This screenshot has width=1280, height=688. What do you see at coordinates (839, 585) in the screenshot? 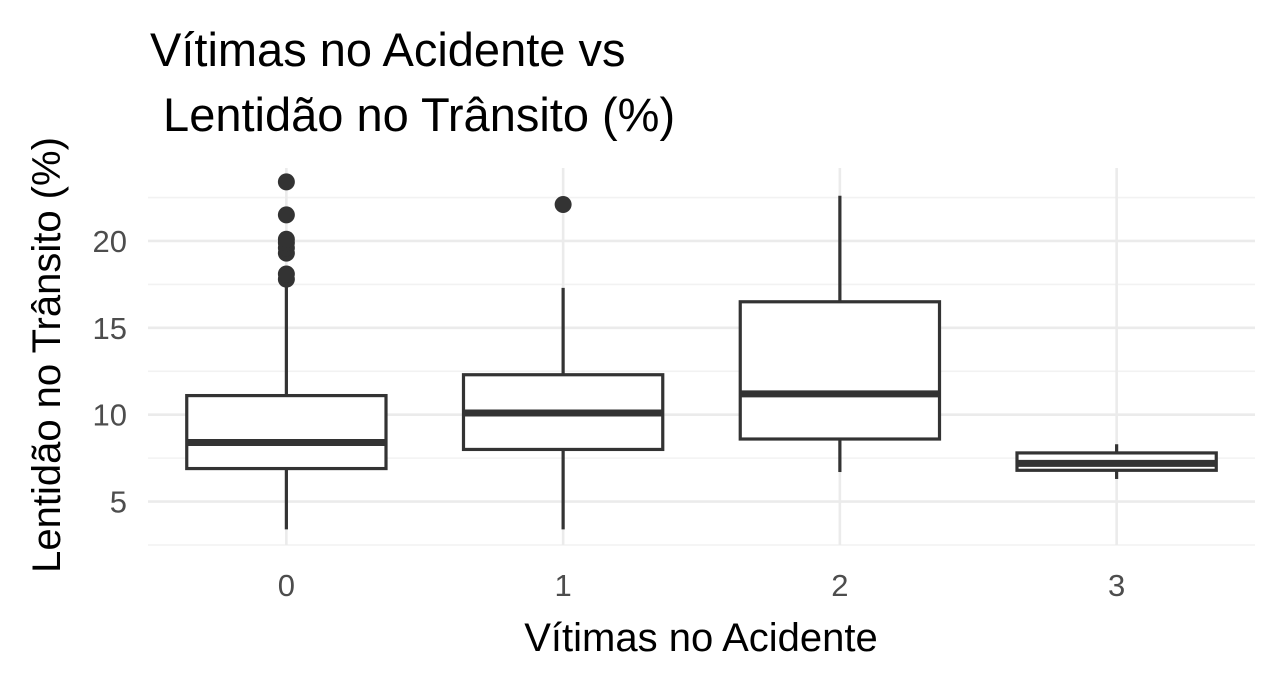
I see `x-tick-label: 2` at bounding box center [839, 585].